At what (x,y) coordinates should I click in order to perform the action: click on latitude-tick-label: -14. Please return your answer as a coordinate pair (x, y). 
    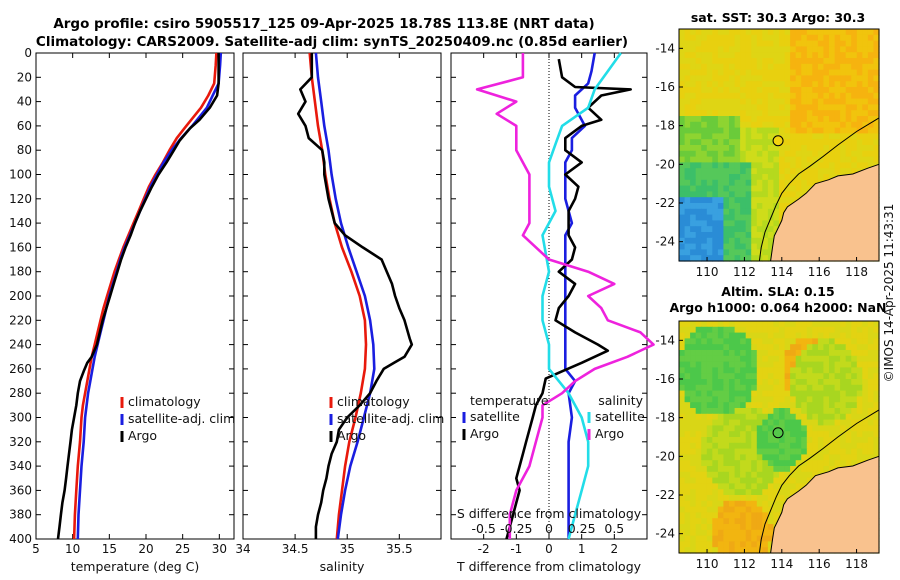
    Looking at the image, I should click on (665, 48).